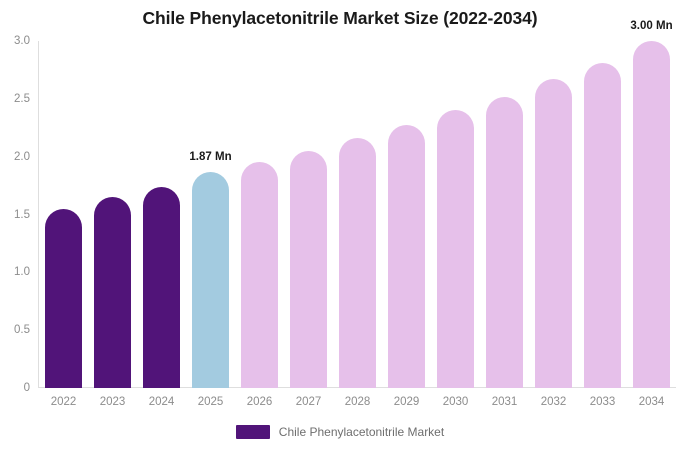 This screenshot has width=680, height=450. I want to click on x-axis-tick-label: 2029, so click(406, 402).